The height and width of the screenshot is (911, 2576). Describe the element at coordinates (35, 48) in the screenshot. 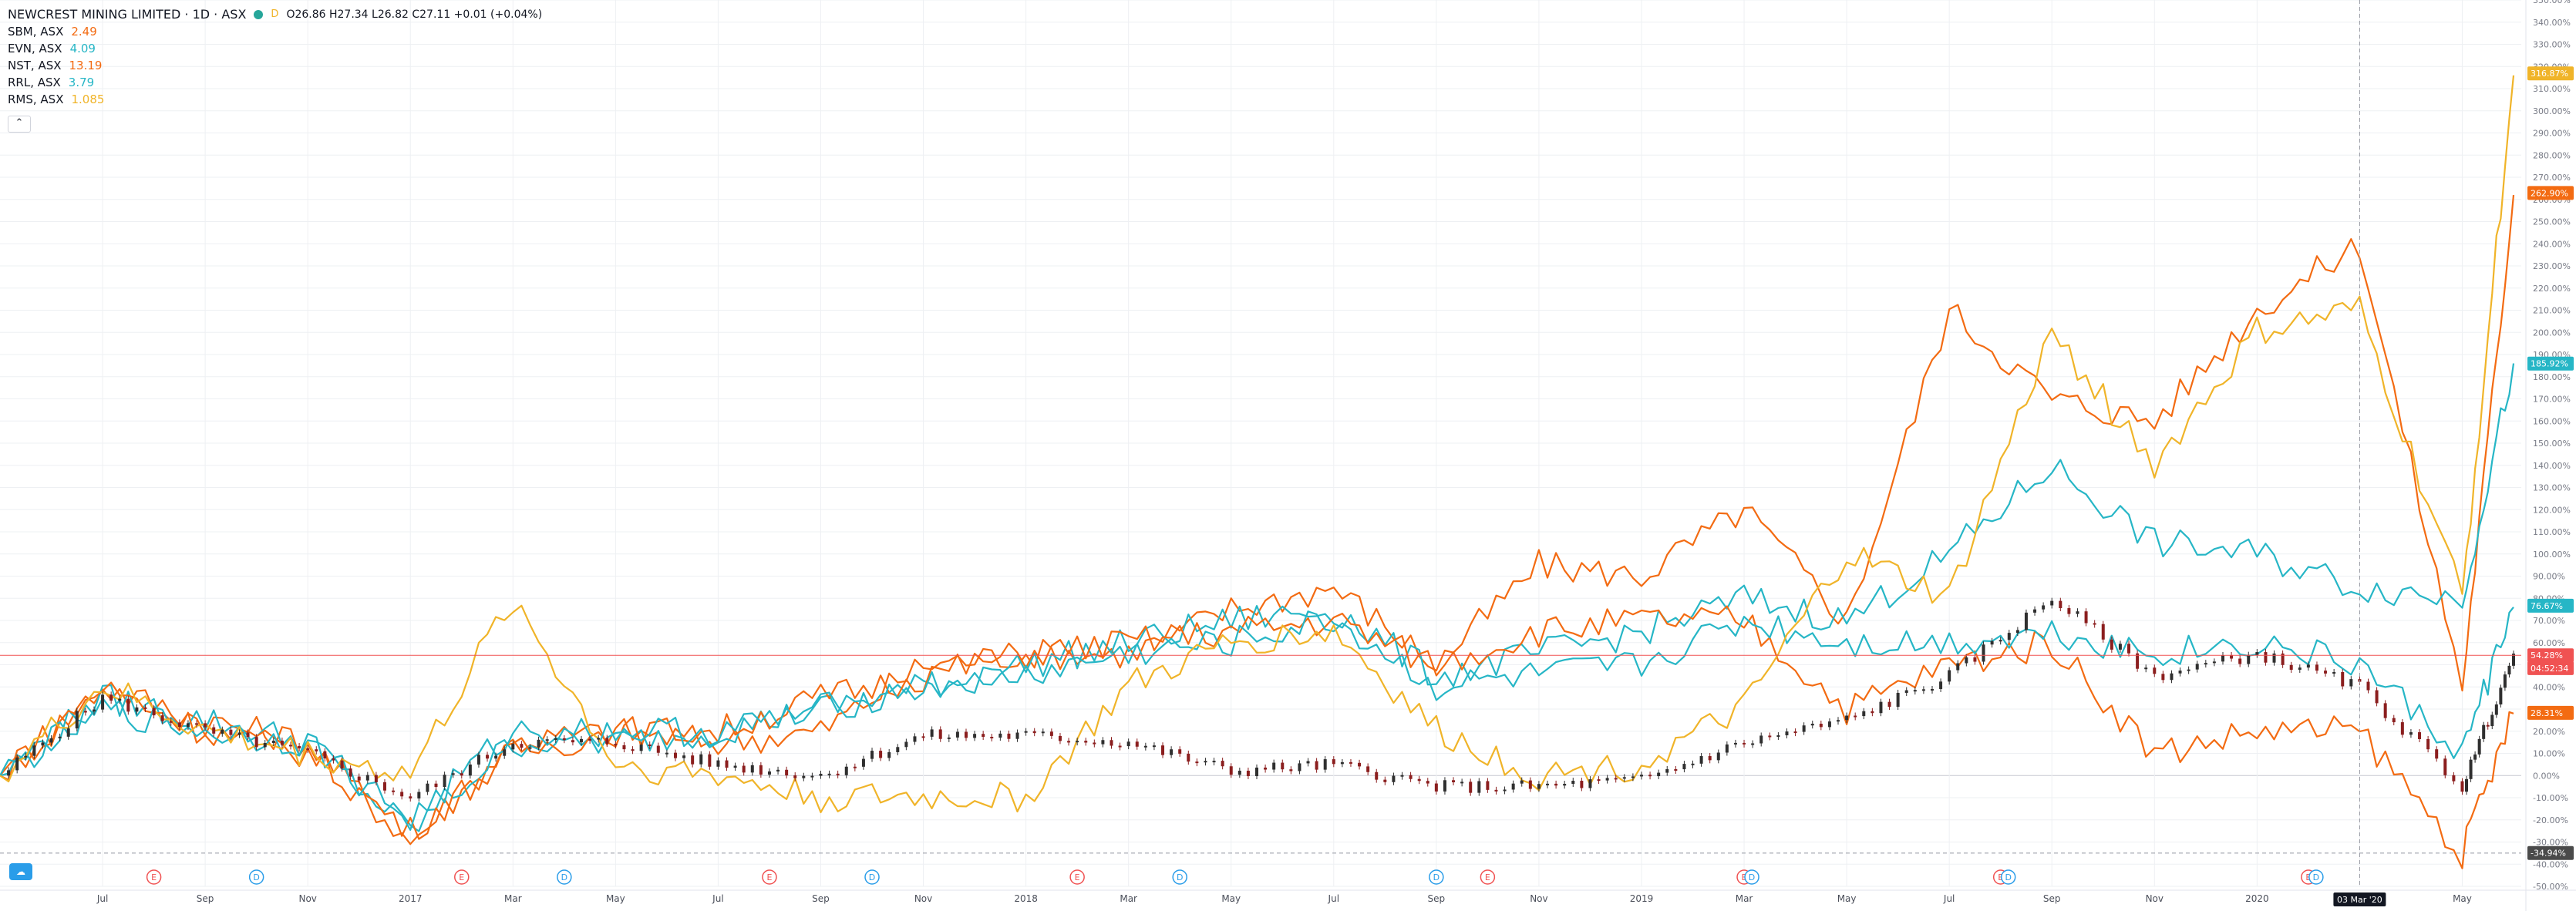

I see `legend-name: EVN, ASX` at that location.